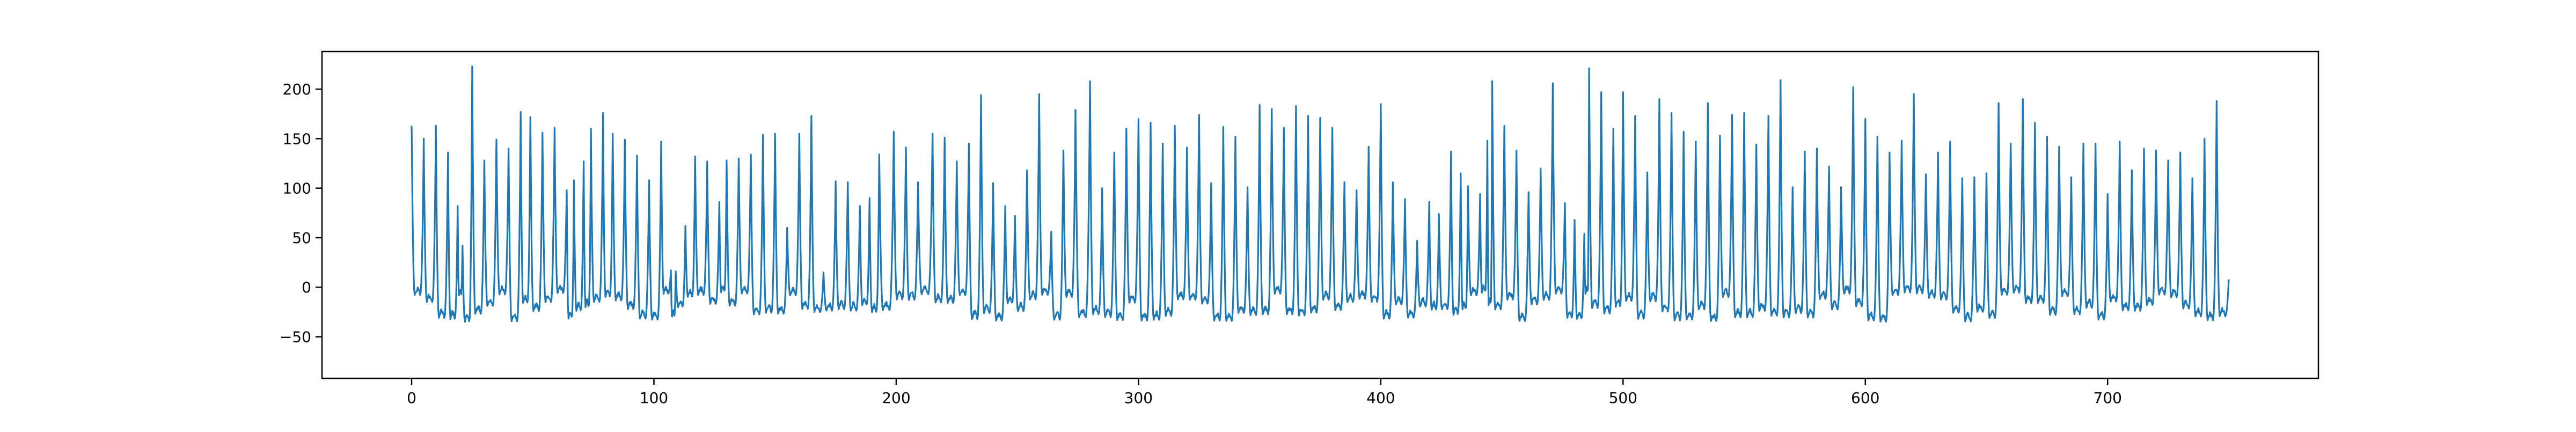  What do you see at coordinates (297, 89) in the screenshot?
I see `y-tick-label: 200` at bounding box center [297, 89].